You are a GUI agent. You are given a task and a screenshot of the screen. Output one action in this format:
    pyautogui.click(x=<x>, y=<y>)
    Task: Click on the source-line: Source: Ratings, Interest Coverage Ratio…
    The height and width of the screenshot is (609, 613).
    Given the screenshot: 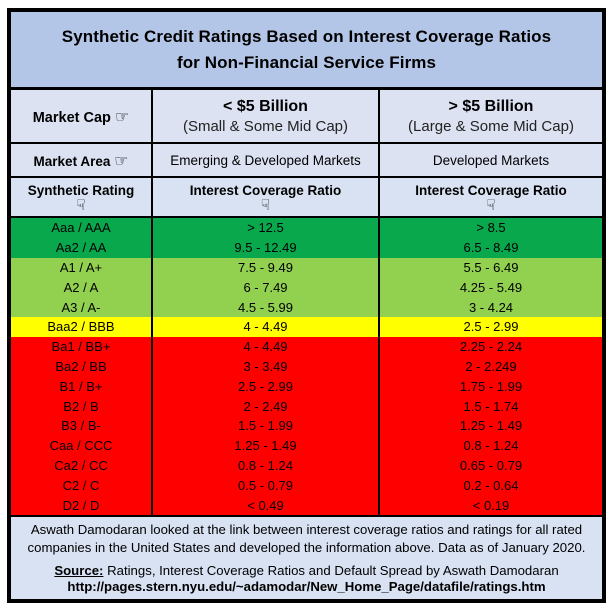 What is the action you would take?
    pyautogui.click(x=306, y=570)
    